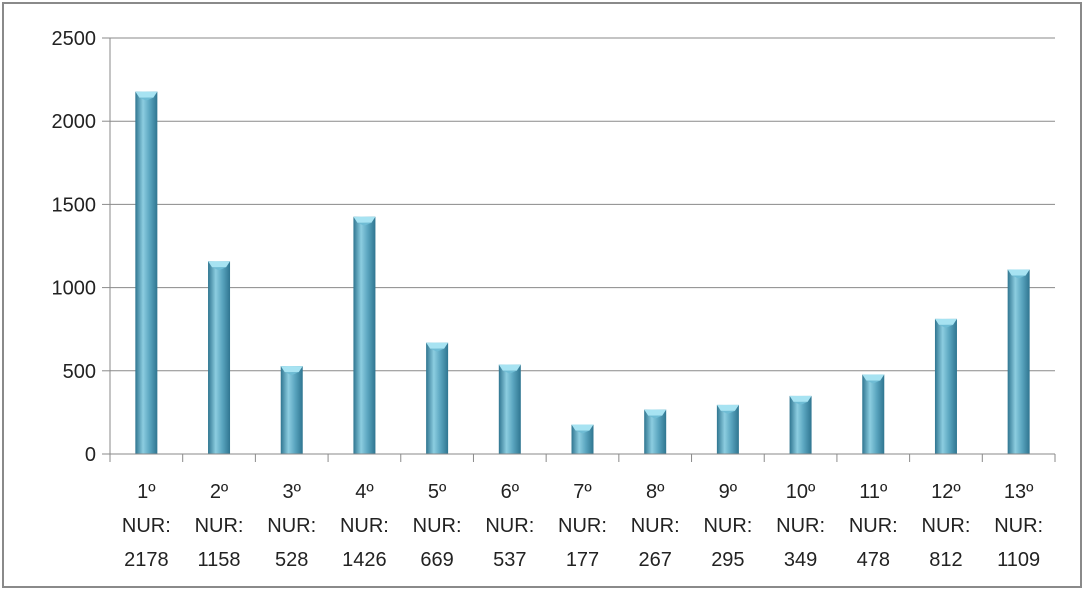 The height and width of the screenshot is (595, 1084). What do you see at coordinates (1018, 526) in the screenshot?
I see `x-tick-label: 13º NUR: 1109` at bounding box center [1018, 526].